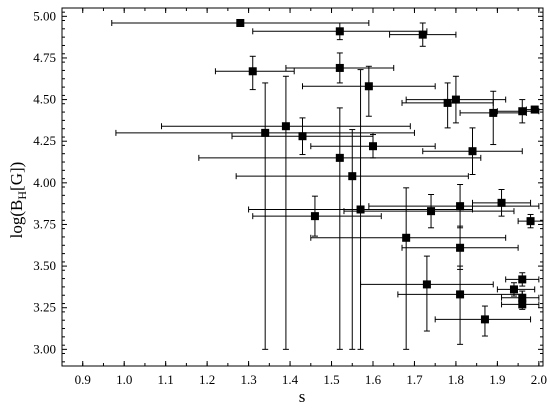 The height and width of the screenshot is (410, 550). What do you see at coordinates (44, 223) in the screenshot?
I see `y-tick-label: 3.75` at bounding box center [44, 223].